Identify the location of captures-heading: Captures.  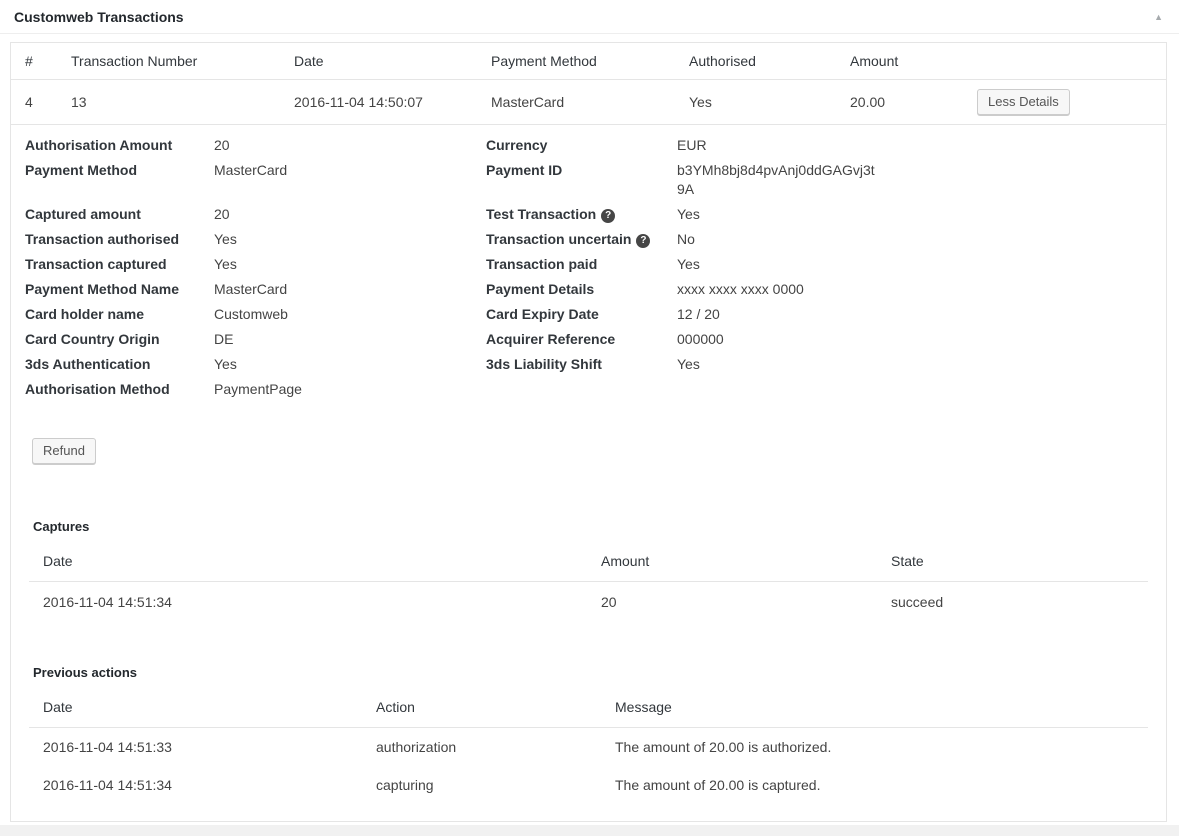
(61, 526).